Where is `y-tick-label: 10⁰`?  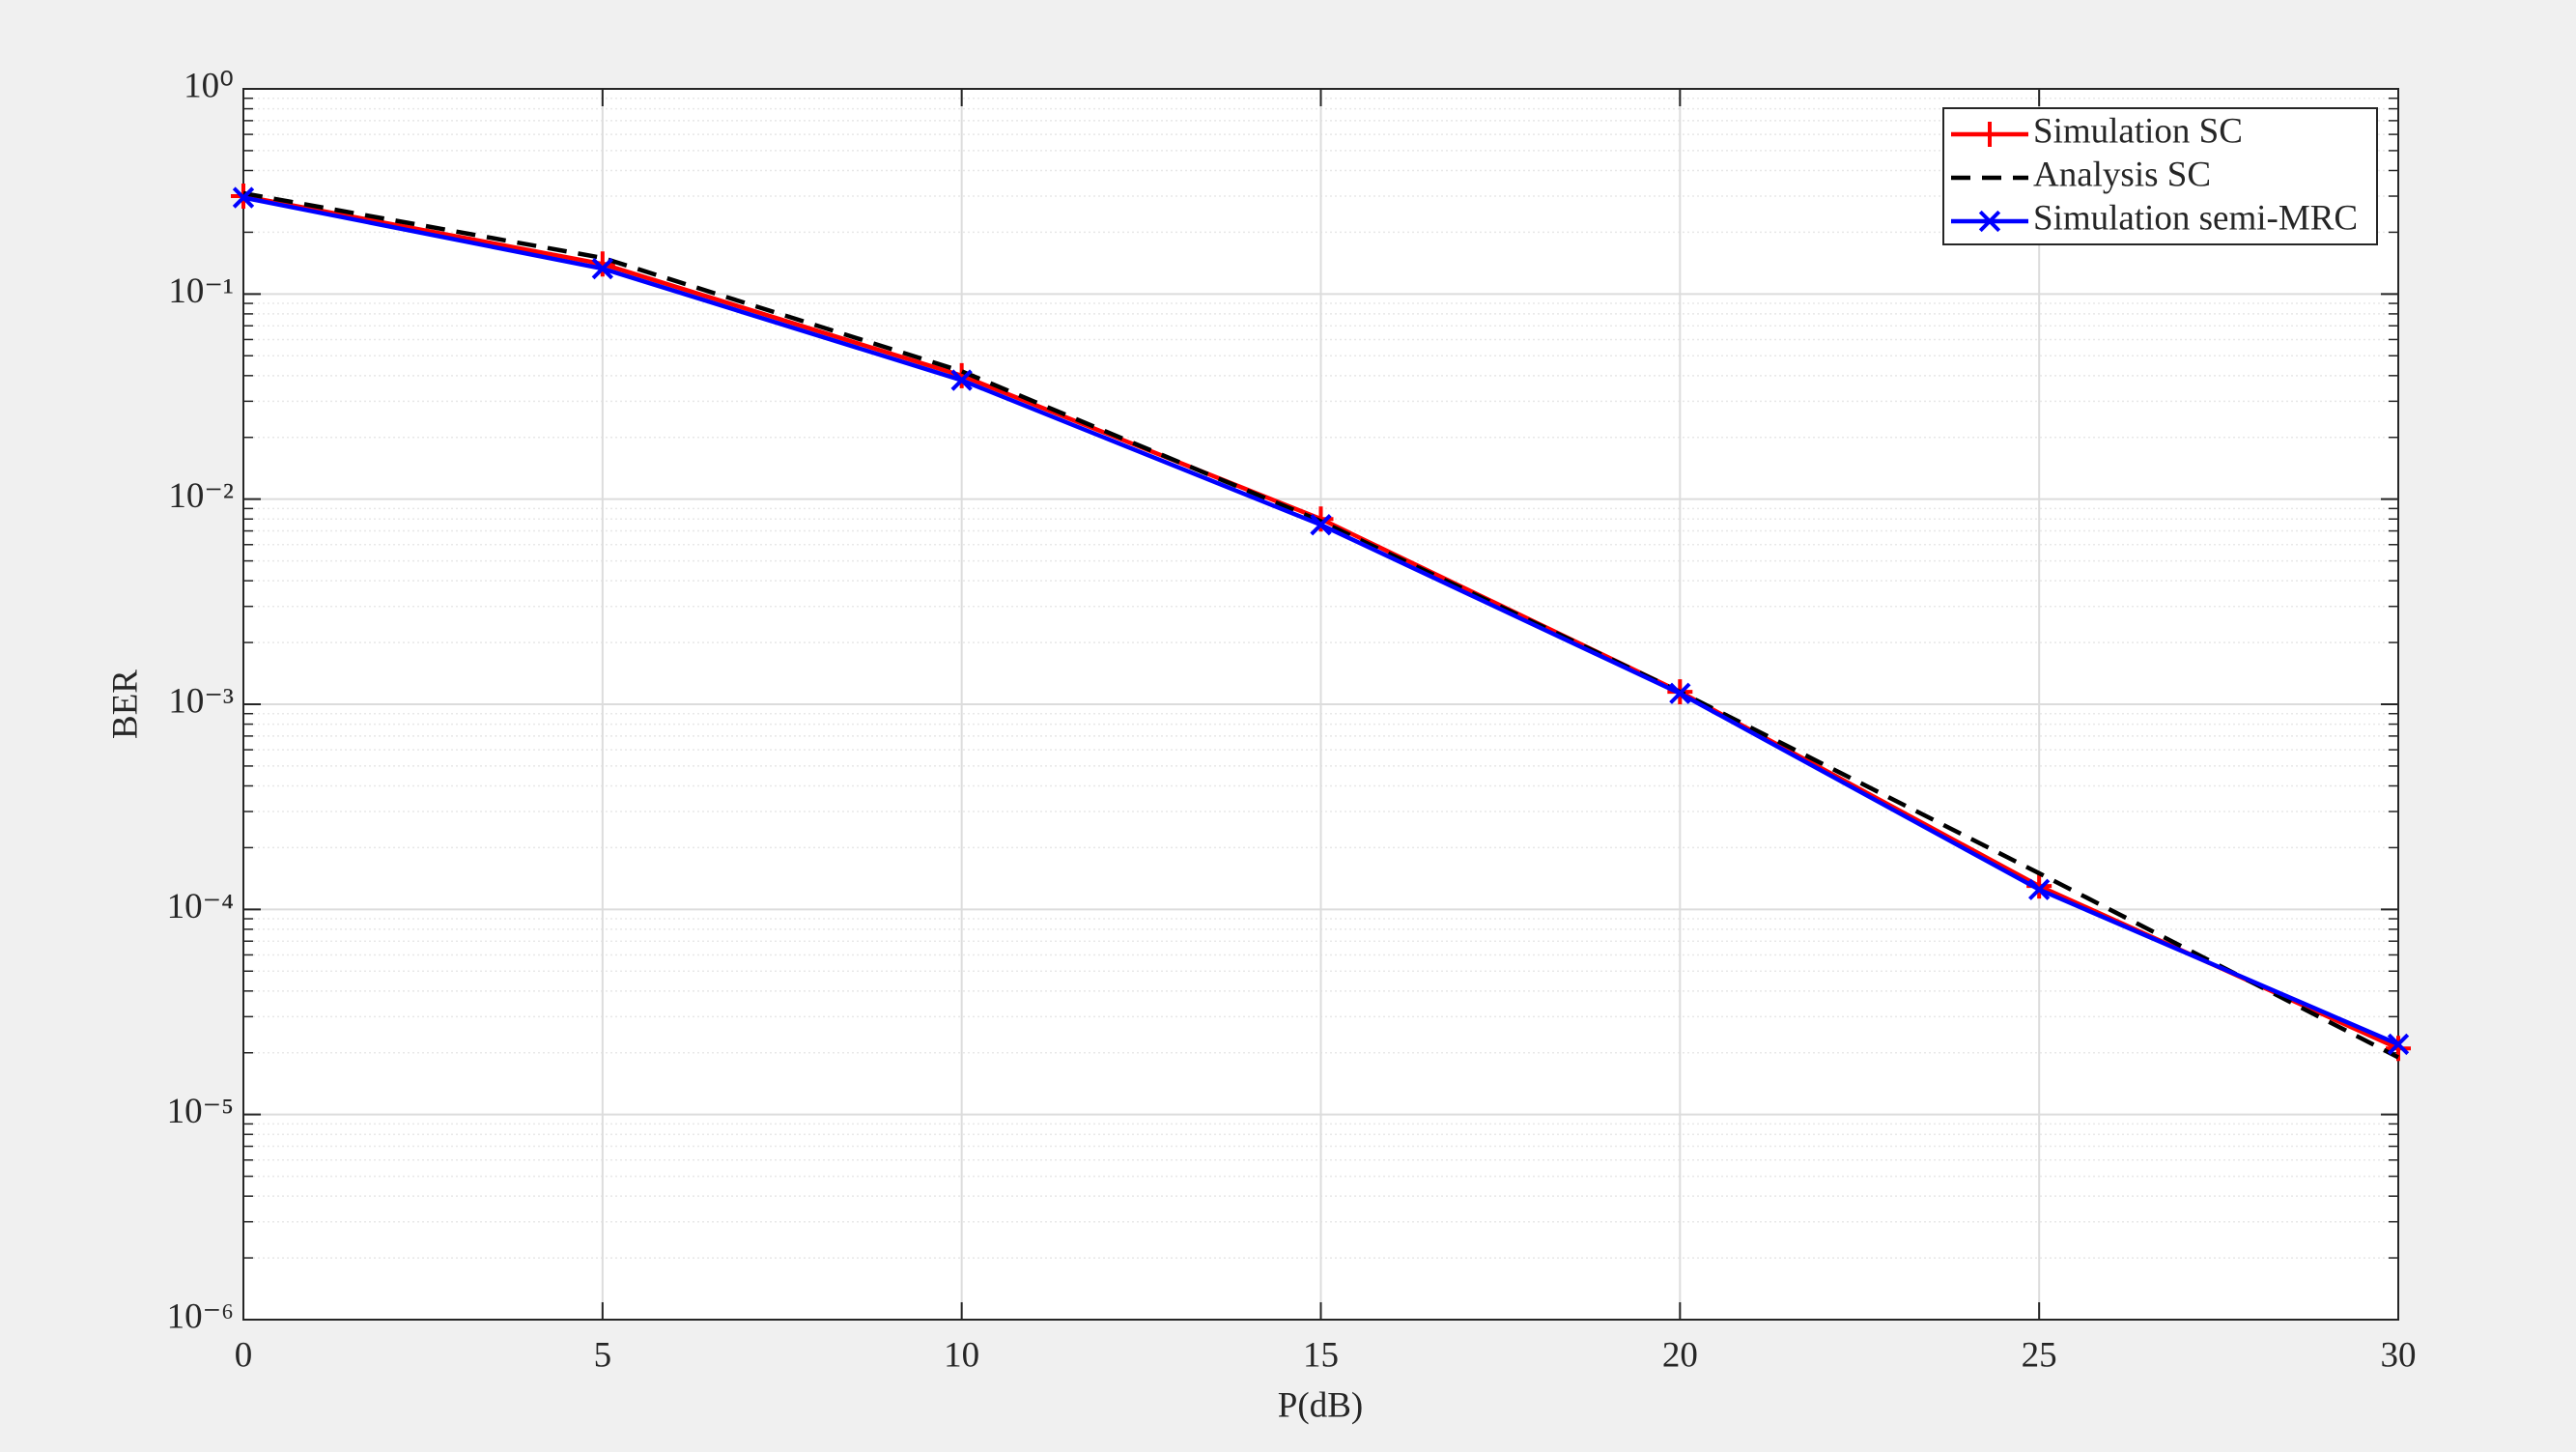 y-tick-label: 10⁰ is located at coordinates (209, 85).